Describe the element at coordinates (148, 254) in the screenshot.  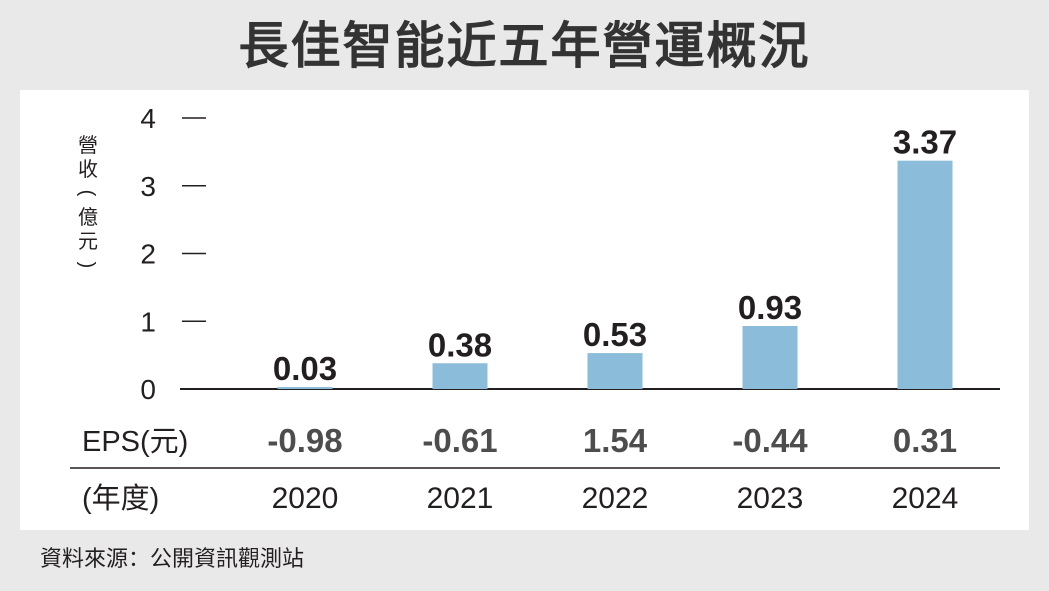
I see `y-tick-label: 2` at that location.